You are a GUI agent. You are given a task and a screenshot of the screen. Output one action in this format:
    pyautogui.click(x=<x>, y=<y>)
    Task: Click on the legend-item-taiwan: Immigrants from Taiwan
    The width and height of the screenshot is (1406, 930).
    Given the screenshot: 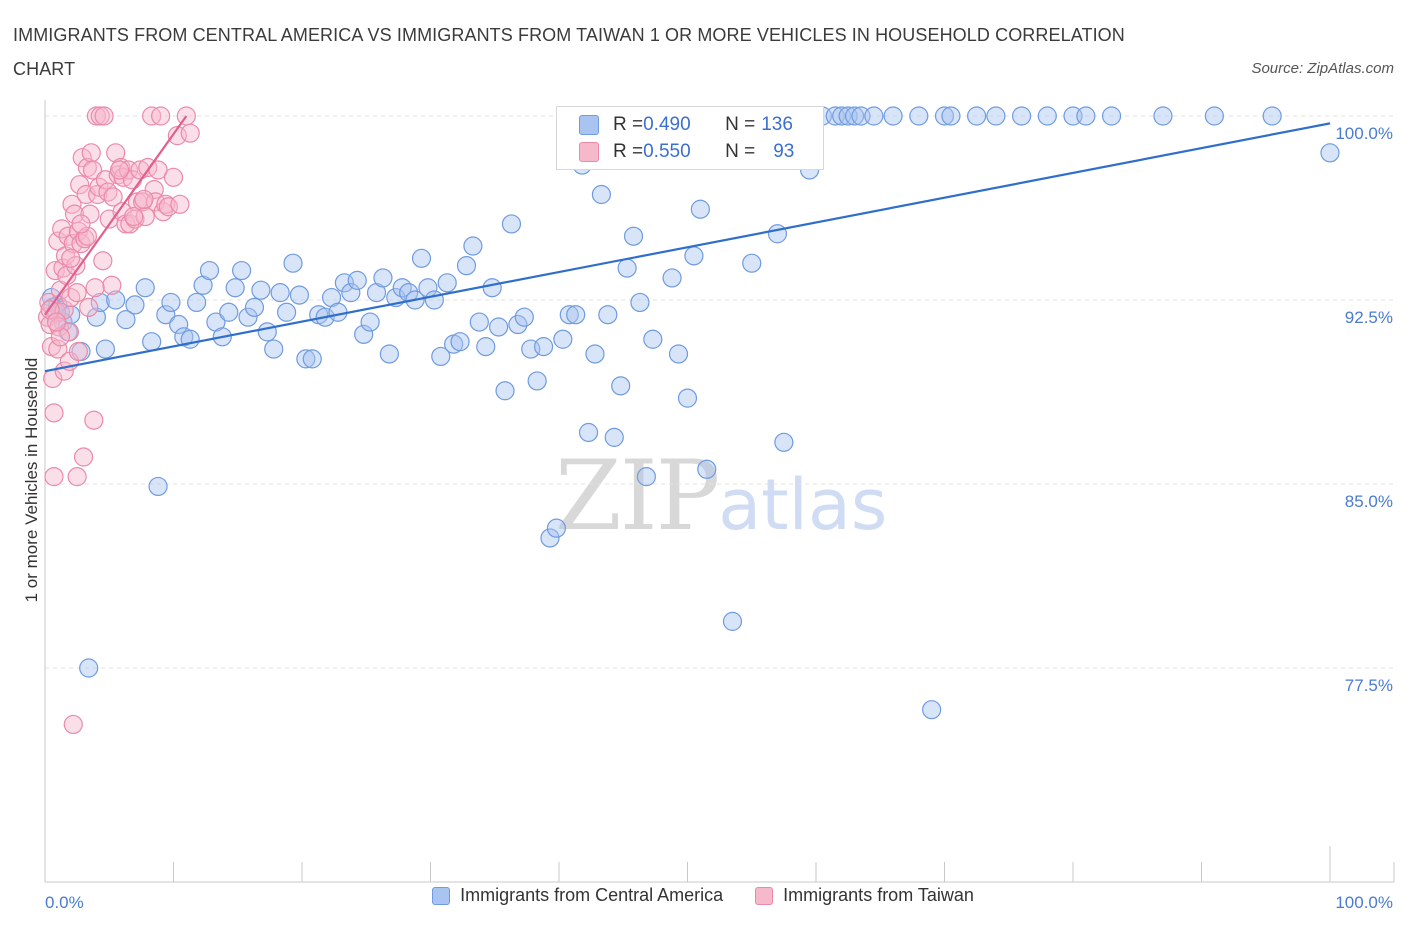 What is the action you would take?
    pyautogui.click(x=864, y=895)
    